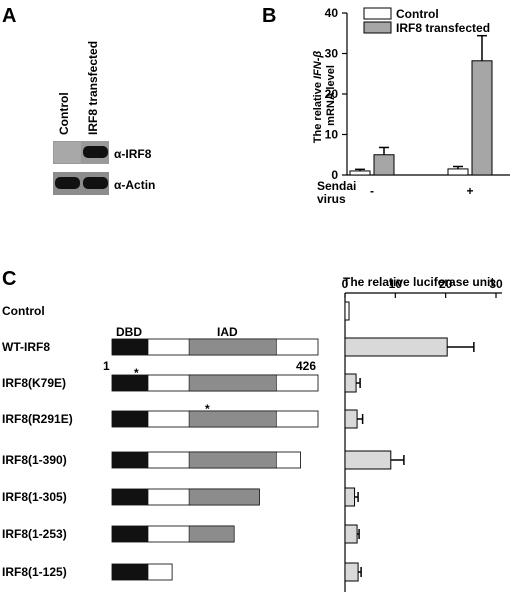  Describe the element at coordinates (67, 183) in the screenshot. I see `band-actin-control` at that location.